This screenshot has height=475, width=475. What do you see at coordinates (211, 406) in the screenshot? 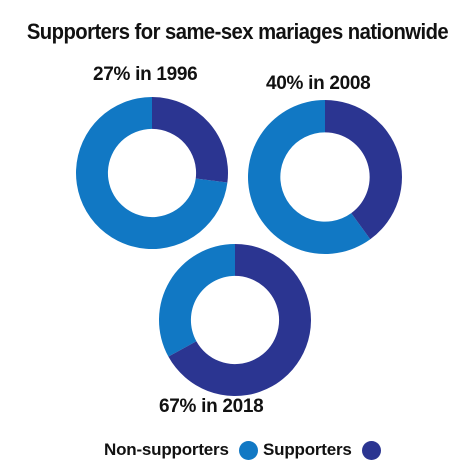
I see `donut-label-2018: 67% in 2018` at bounding box center [211, 406].